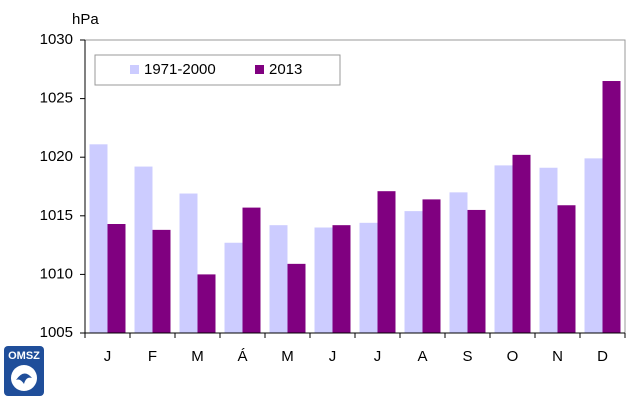  Describe the element at coordinates (24, 378) in the screenshot. I see `logo-wave` at that location.